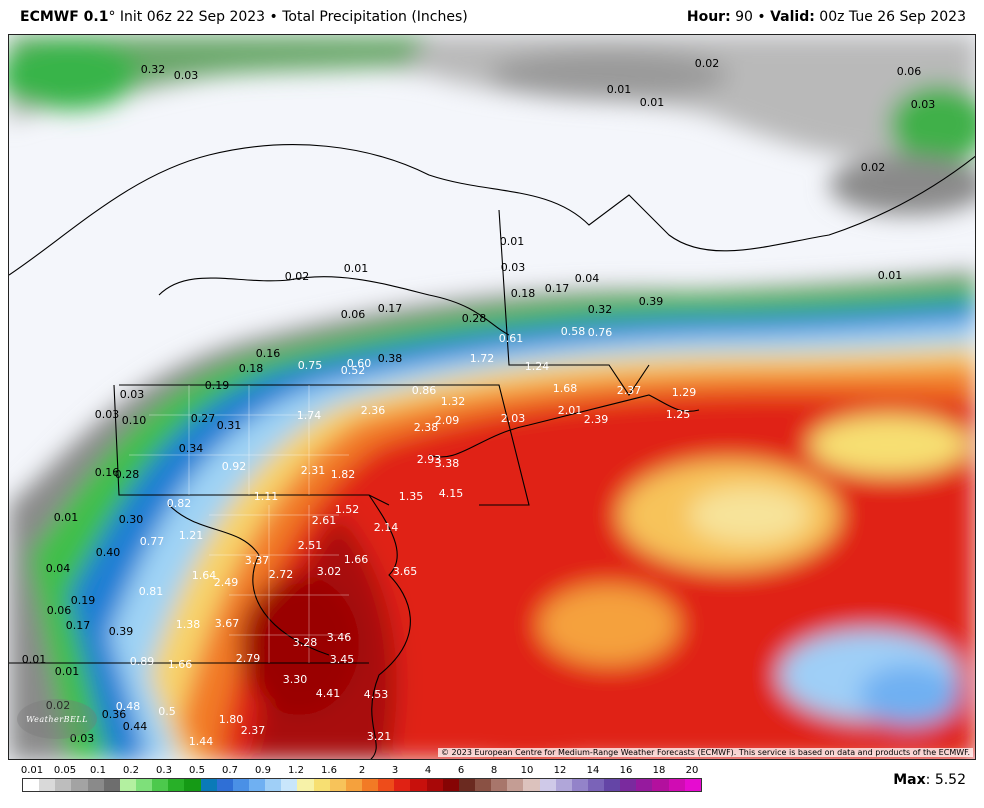  I want to click on valid-time: Hour: 90 • Valid: 00z Tue 26 Sep 2023, so click(826, 17).